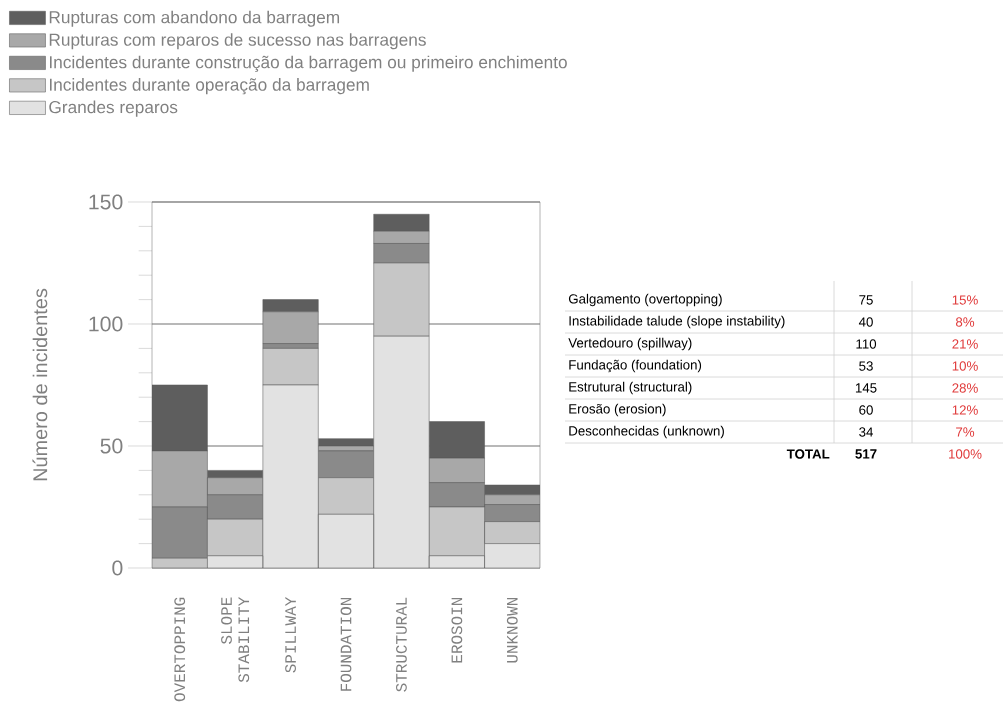 This screenshot has width=1003, height=711. What do you see at coordinates (113, 108) in the screenshot?
I see `legend-label: Grandes reparos` at bounding box center [113, 108].